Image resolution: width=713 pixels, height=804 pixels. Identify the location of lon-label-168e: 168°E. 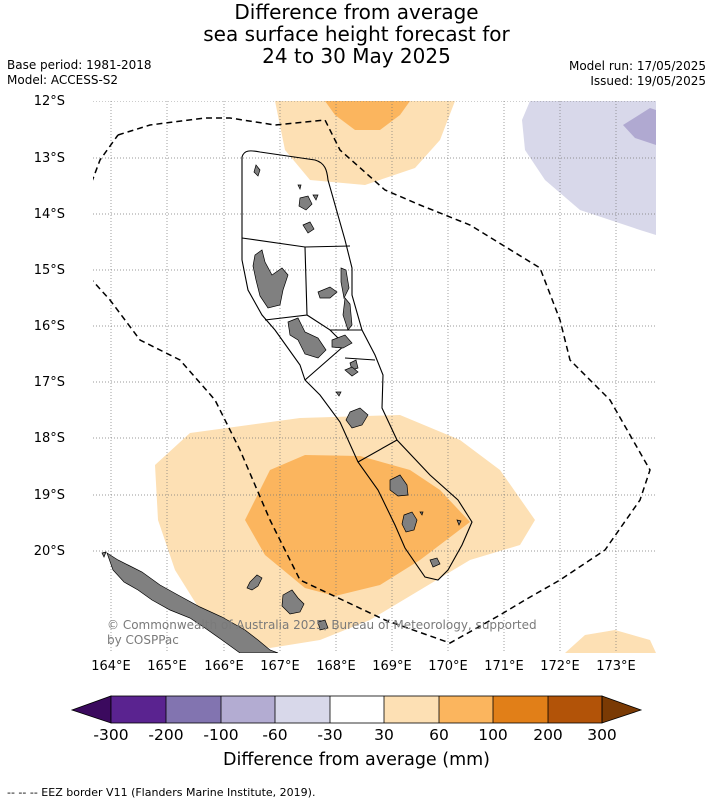
(336, 666).